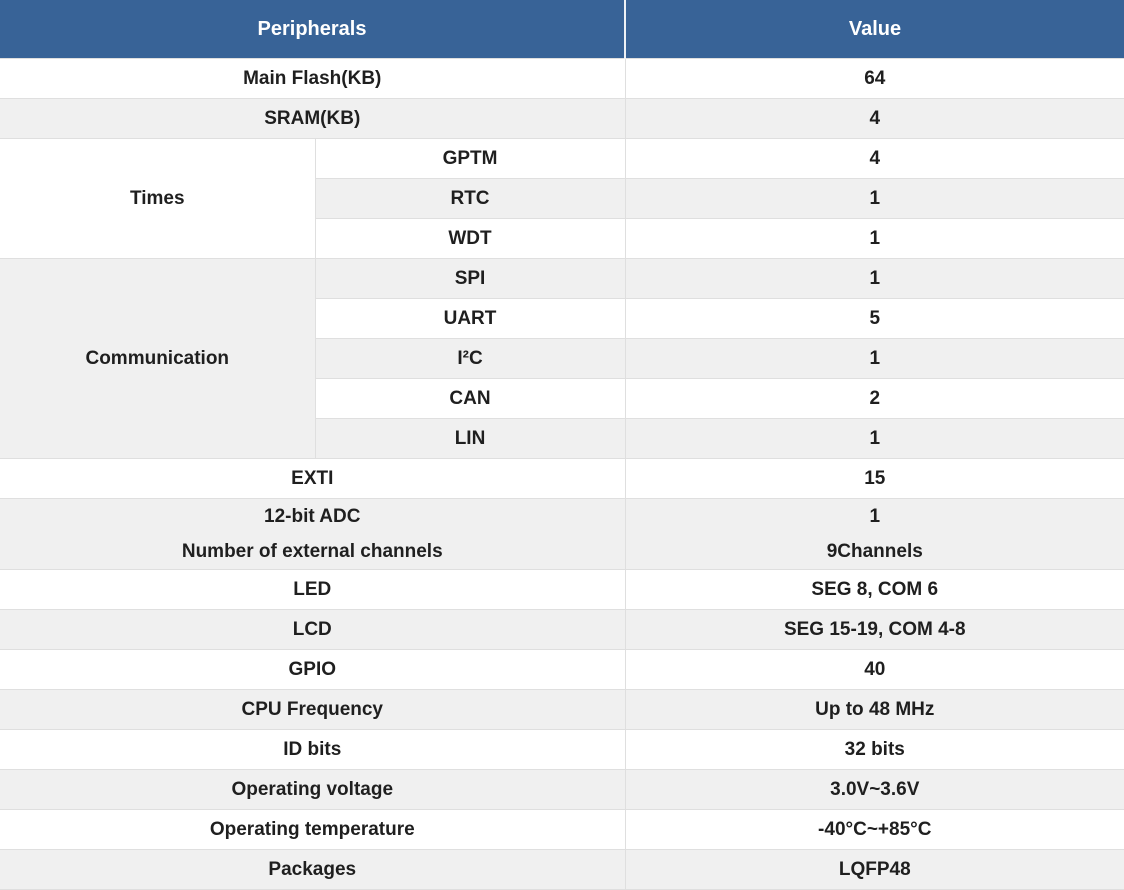 The height and width of the screenshot is (890, 1124). Describe the element at coordinates (874, 789) in the screenshot. I see `cell-value: 3.0V~3.6V` at that location.